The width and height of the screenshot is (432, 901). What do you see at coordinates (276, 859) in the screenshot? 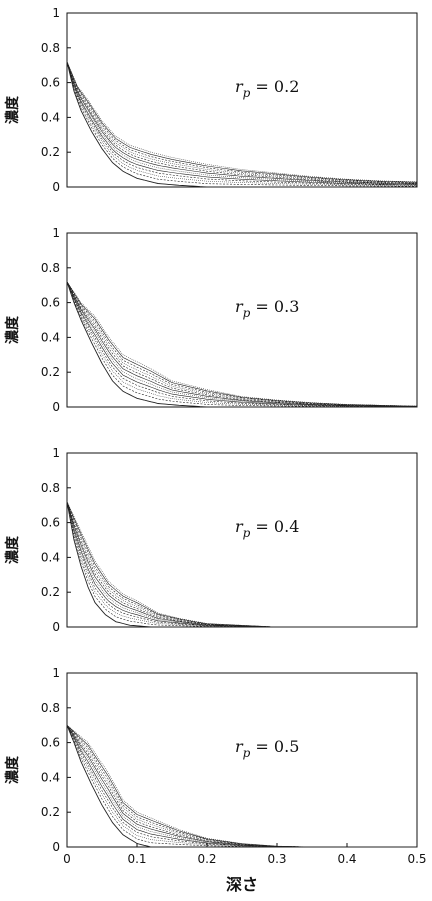
I see `x-tick-label: 0.3` at bounding box center [276, 859].